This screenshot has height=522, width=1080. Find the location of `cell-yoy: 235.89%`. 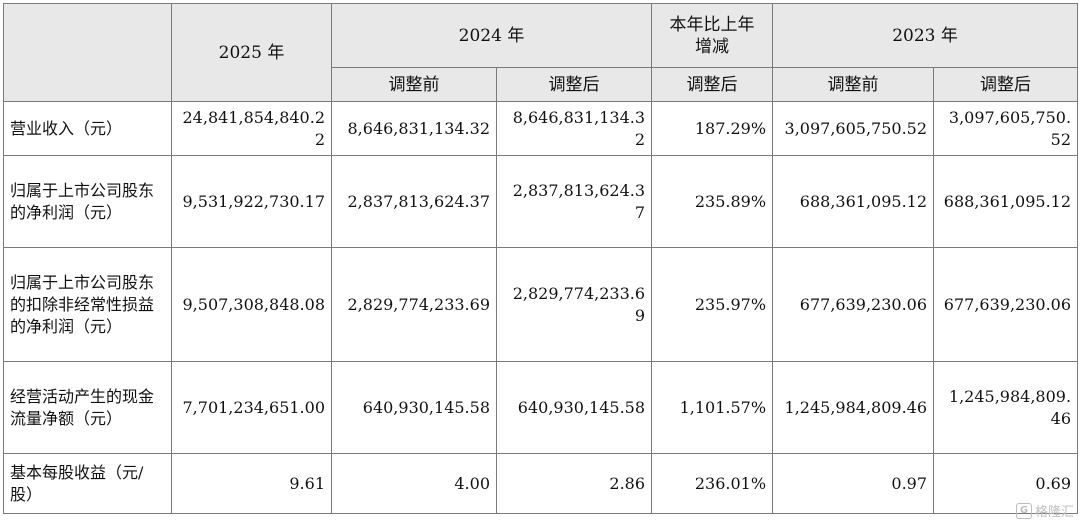

cell-yoy: 235.89% is located at coordinates (712, 201).